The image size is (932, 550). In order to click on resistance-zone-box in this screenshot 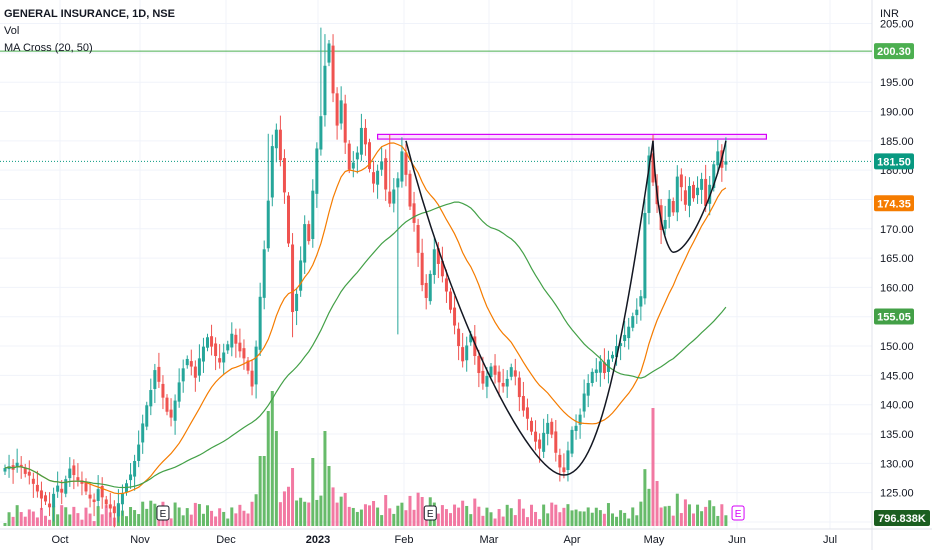, I will do `click(572, 136)`.